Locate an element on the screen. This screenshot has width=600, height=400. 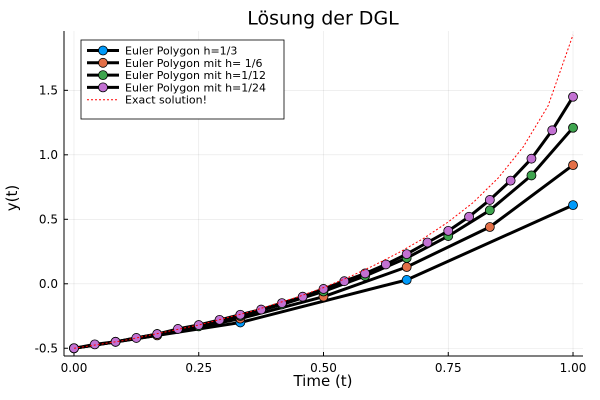
legend-item: Euler Polygon mit h=1/24 is located at coordinates (176, 87).